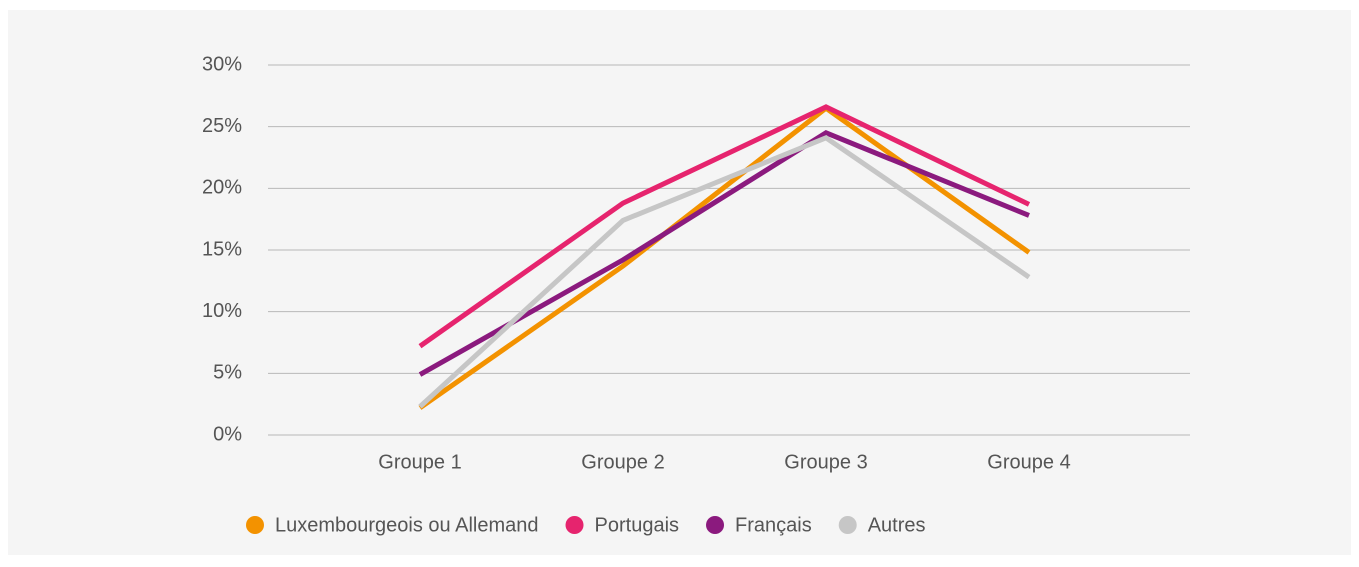 Image resolution: width=1359 pixels, height=567 pixels. What do you see at coordinates (222, 188) in the screenshot?
I see `y-tick-label: 20%` at bounding box center [222, 188].